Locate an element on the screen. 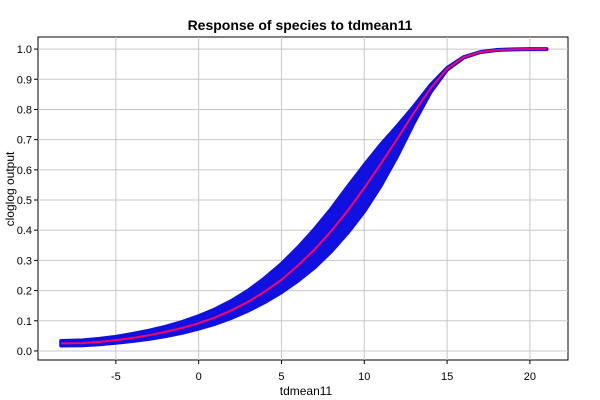  y-axis-ticks: 0.0 0.1 0.2 0.3 0.4 0.5 0.6 0.7 0.8 0.9 1.0 is located at coordinates (27, 201).